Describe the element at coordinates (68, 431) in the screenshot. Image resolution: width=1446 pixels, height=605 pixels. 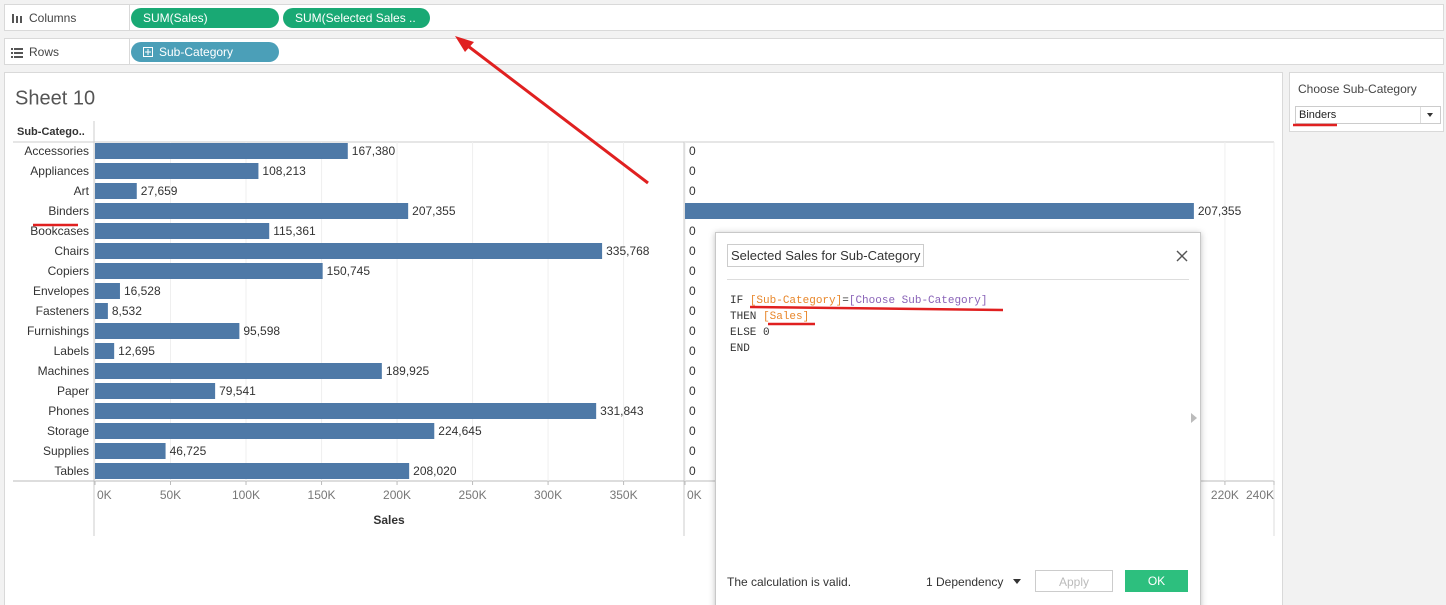
I see `category-label: Storage` at that location.